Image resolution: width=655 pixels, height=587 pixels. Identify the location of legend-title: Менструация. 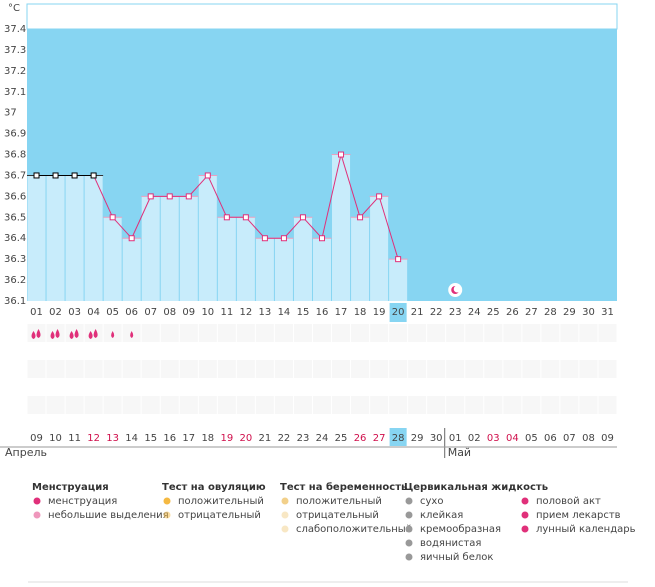
(70, 487).